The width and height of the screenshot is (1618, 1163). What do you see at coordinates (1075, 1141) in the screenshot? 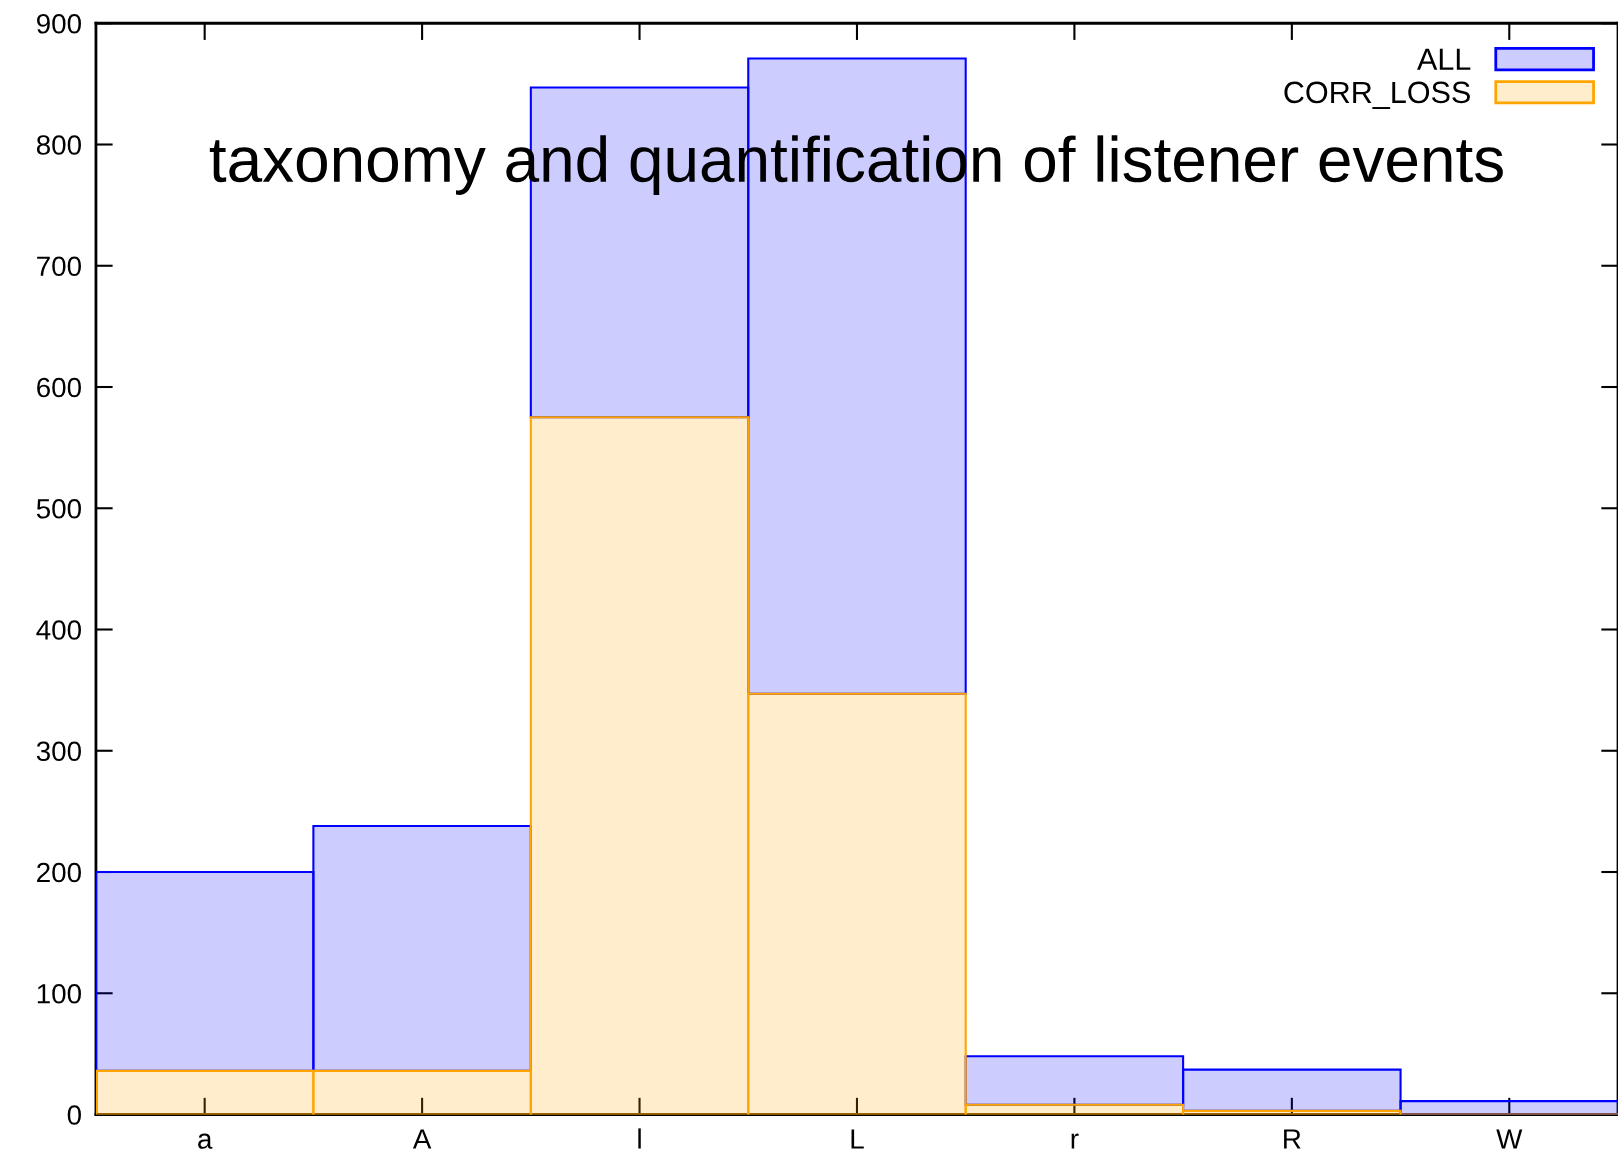
I see `x-tick-label: r` at bounding box center [1075, 1141].